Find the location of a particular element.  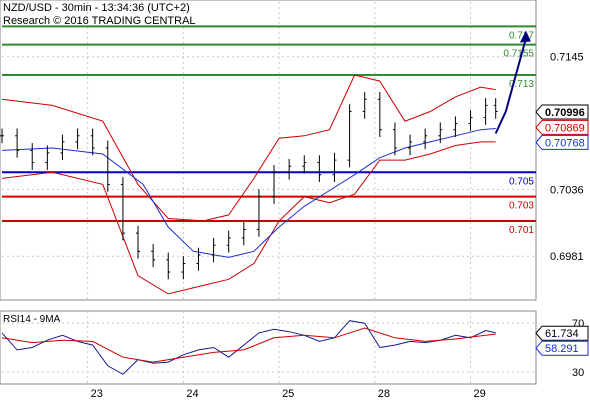

level-label-support: 0.703 is located at coordinates (521, 206).